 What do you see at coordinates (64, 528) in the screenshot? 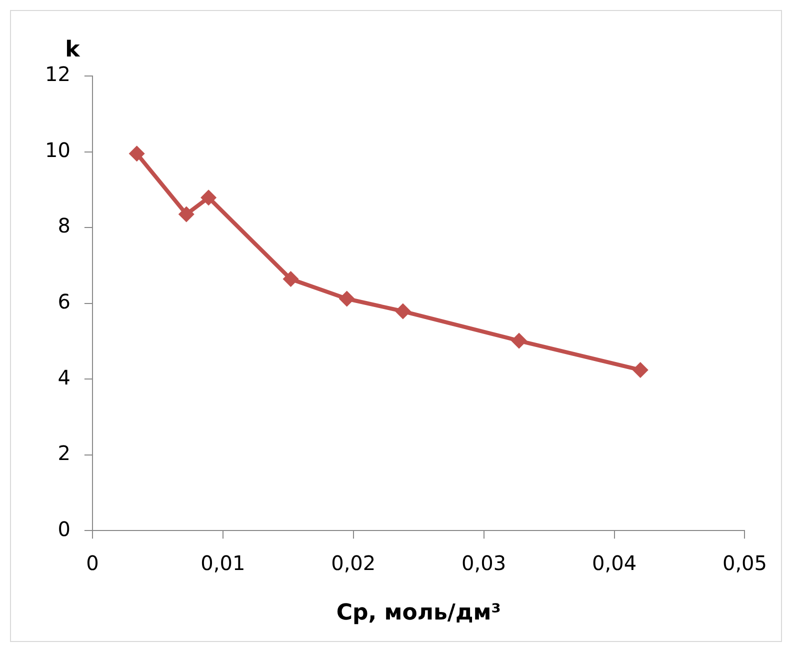
I see `y-tick-label: 0` at bounding box center [64, 528].